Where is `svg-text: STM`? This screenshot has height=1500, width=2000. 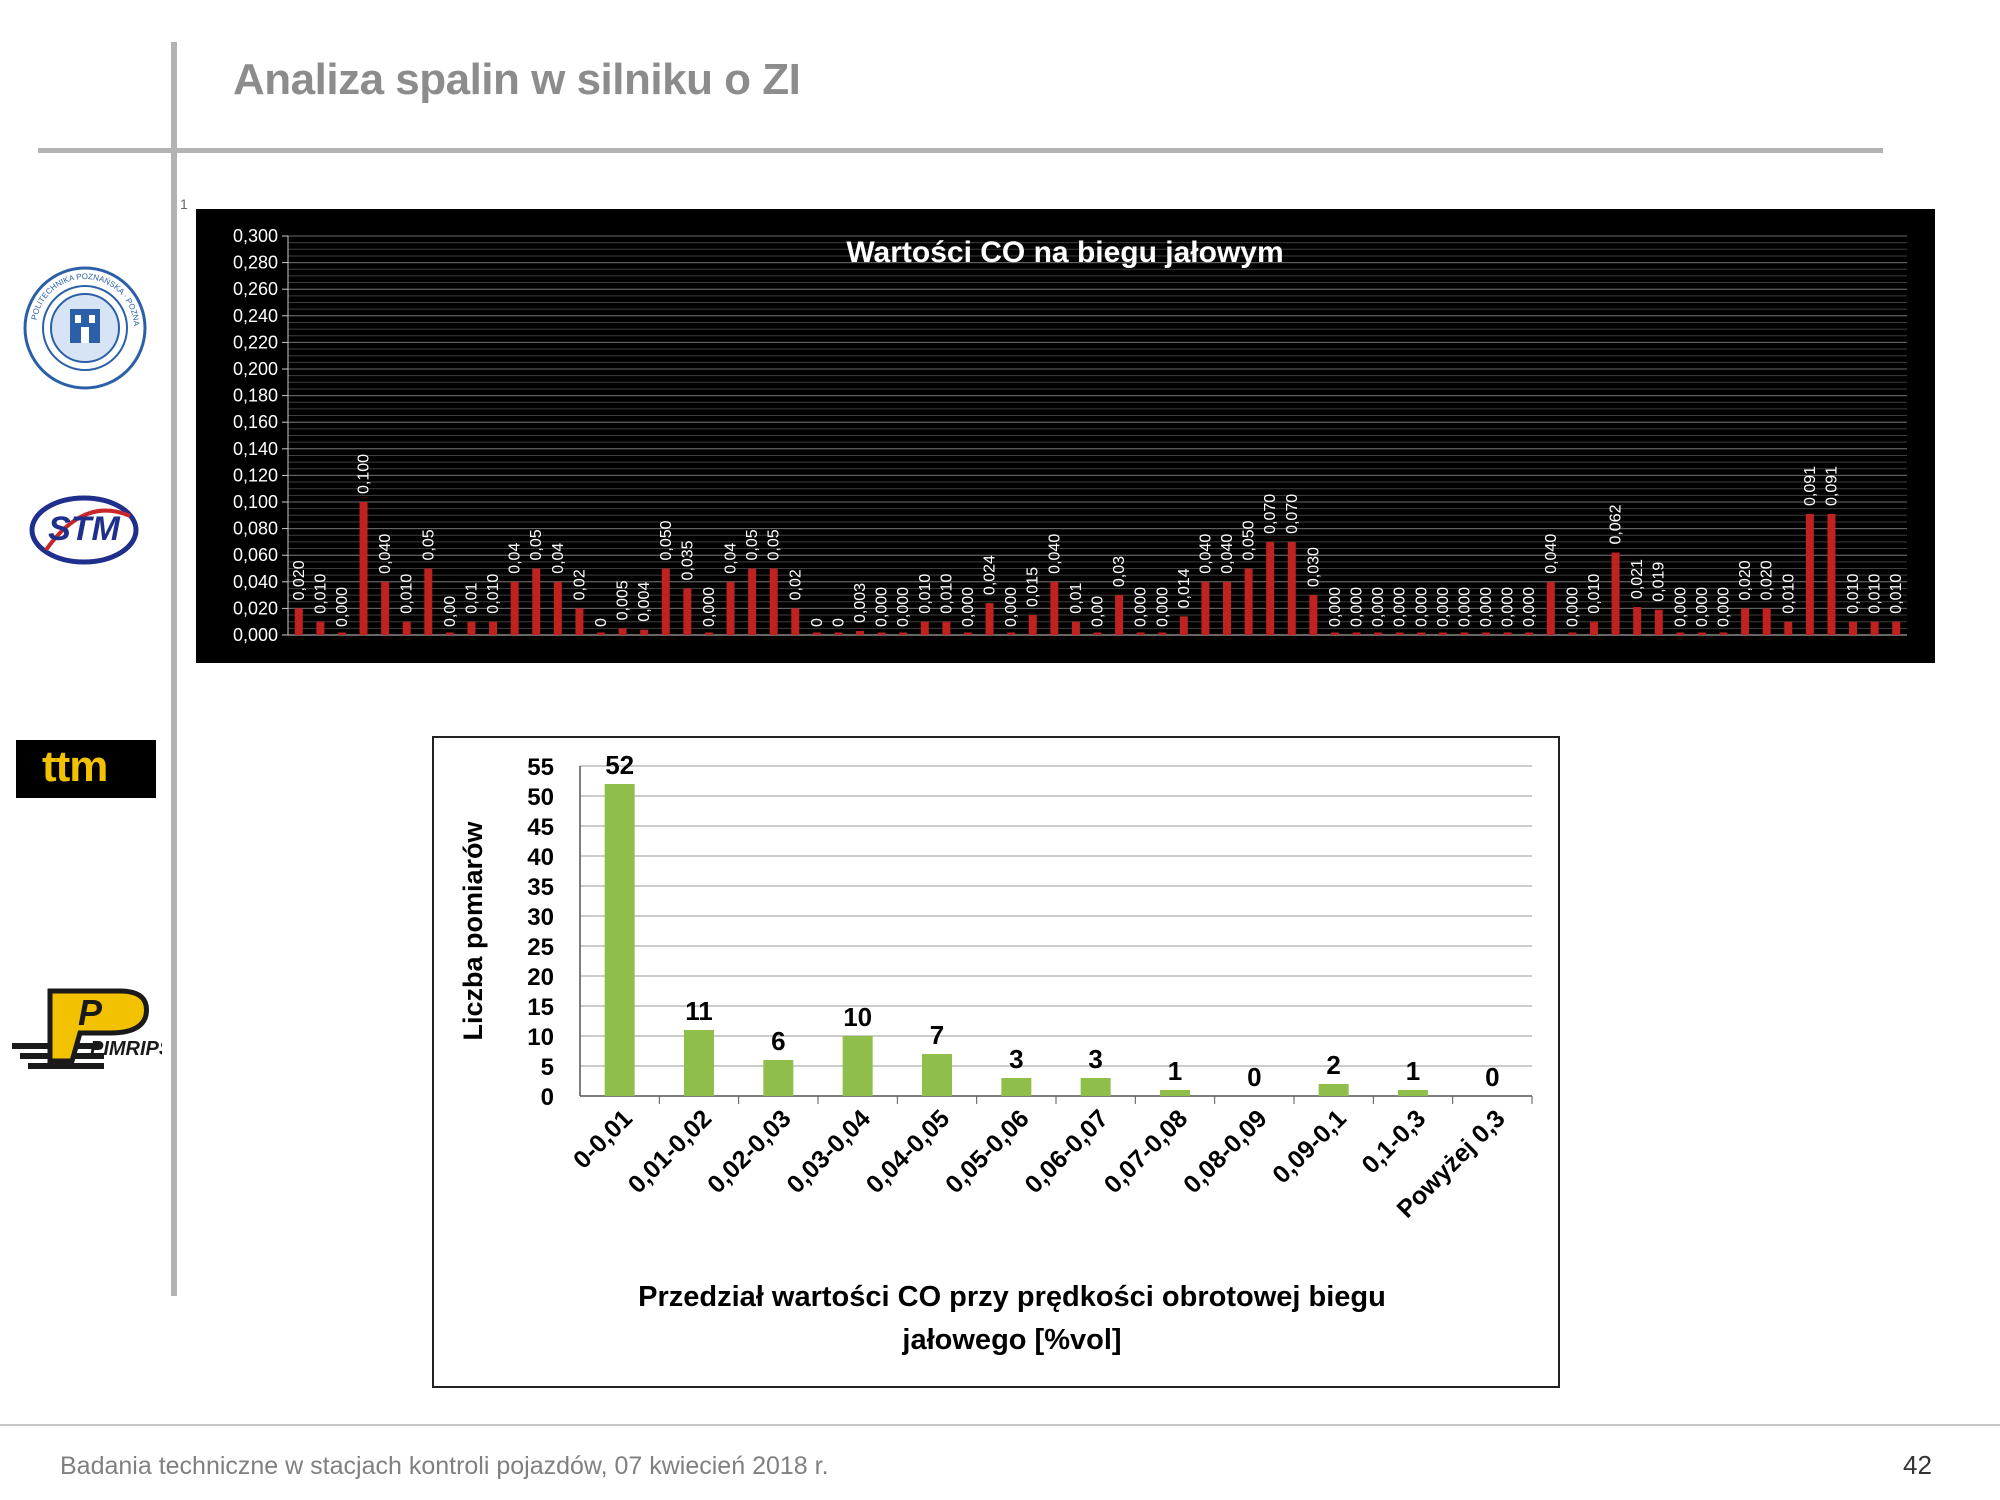 svg-text: STM is located at coordinates (84, 529).